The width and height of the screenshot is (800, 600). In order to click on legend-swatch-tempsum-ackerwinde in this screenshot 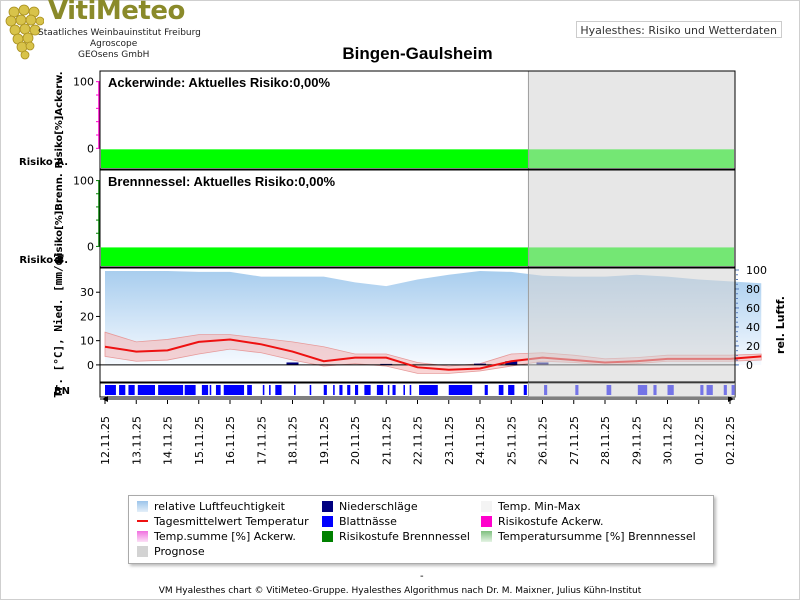, I will do `click(142, 536)`.